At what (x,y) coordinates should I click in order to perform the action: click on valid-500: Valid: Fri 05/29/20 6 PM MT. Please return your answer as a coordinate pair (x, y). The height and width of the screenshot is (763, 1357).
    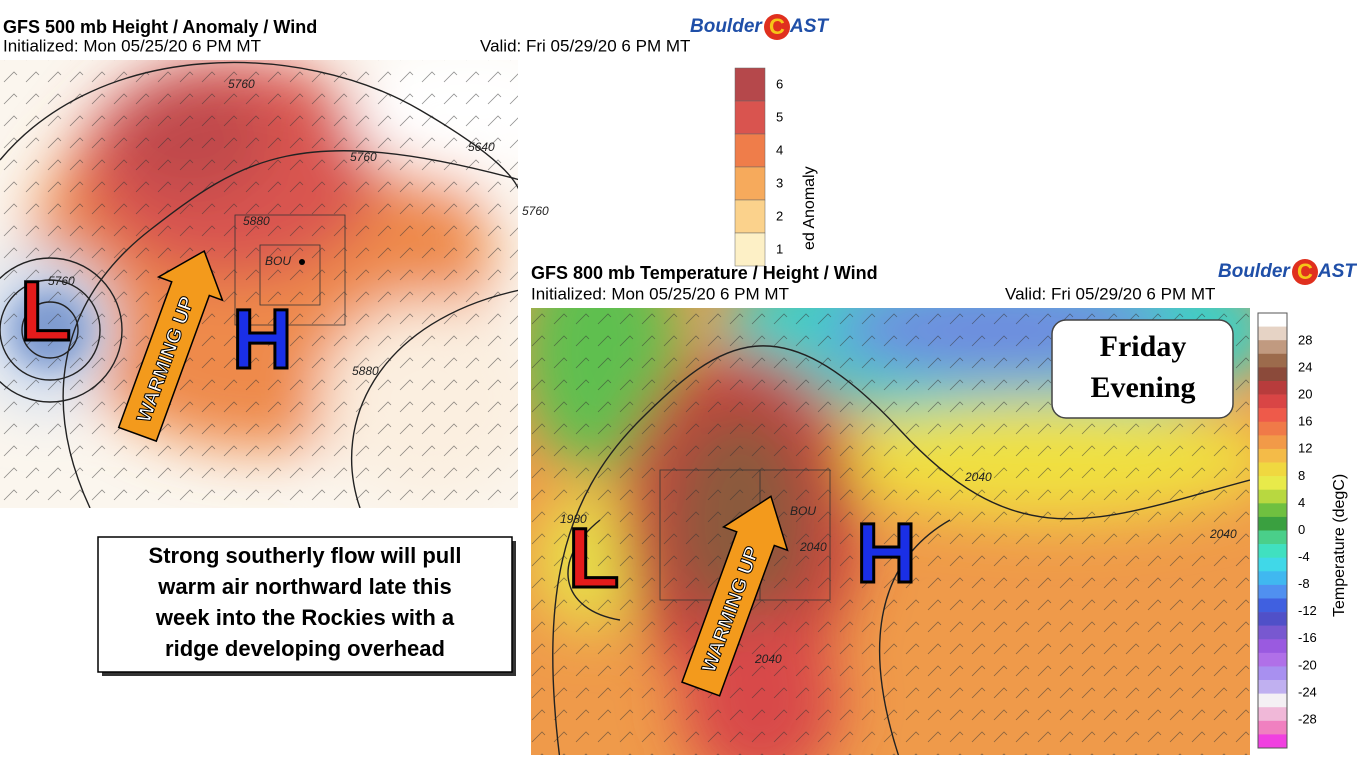
    Looking at the image, I should click on (585, 45).